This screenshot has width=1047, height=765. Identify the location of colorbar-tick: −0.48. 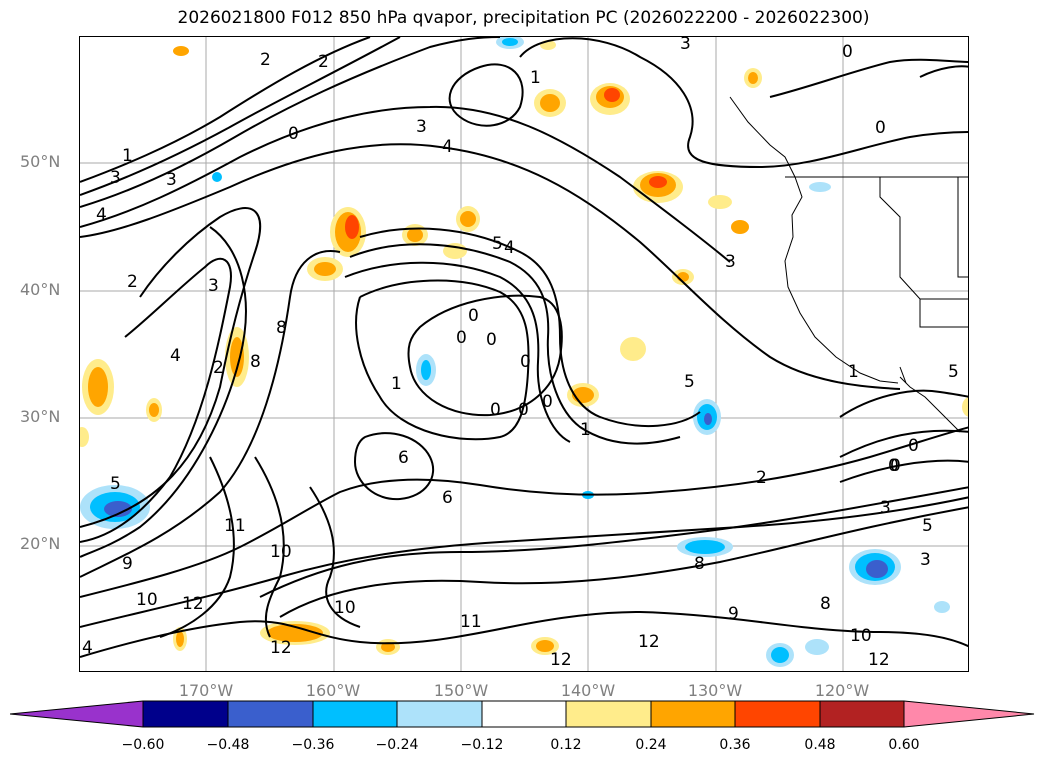
(228, 745).